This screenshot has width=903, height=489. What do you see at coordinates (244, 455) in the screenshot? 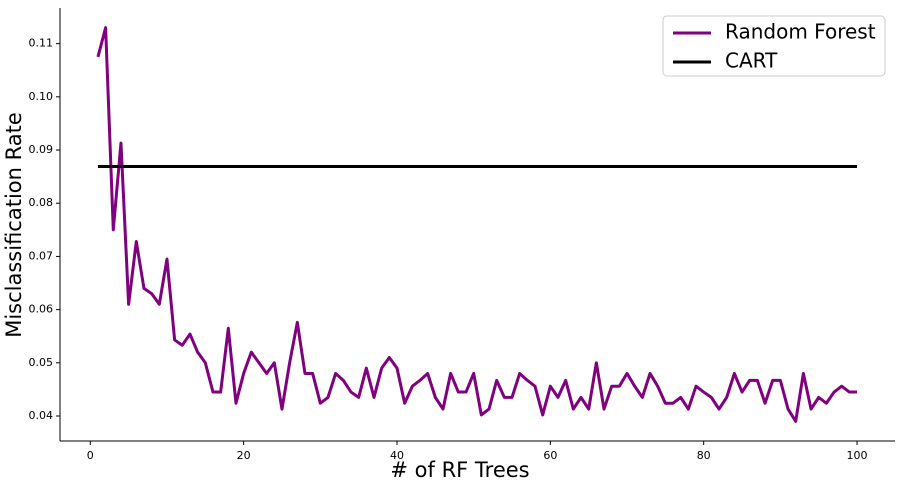
I see `x-tick-label: 20` at bounding box center [244, 455].